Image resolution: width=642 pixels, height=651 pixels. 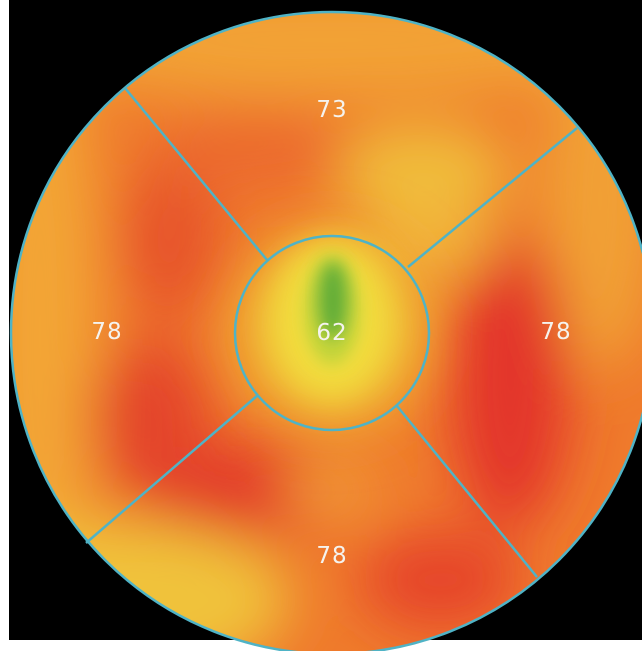 I want to click on value-right: 78, so click(x=555, y=332).